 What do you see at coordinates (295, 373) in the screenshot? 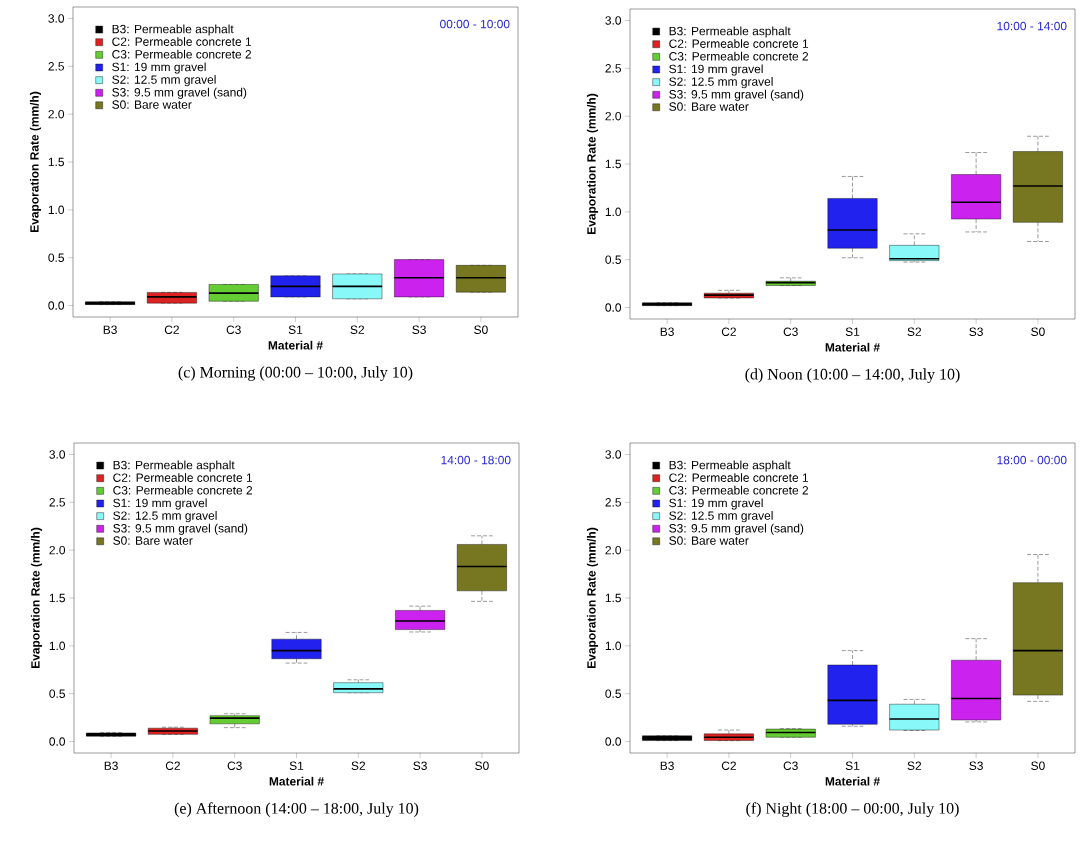
I see `text: (c) Morning (00:00 – 10:00, July 10)` at bounding box center [295, 373].